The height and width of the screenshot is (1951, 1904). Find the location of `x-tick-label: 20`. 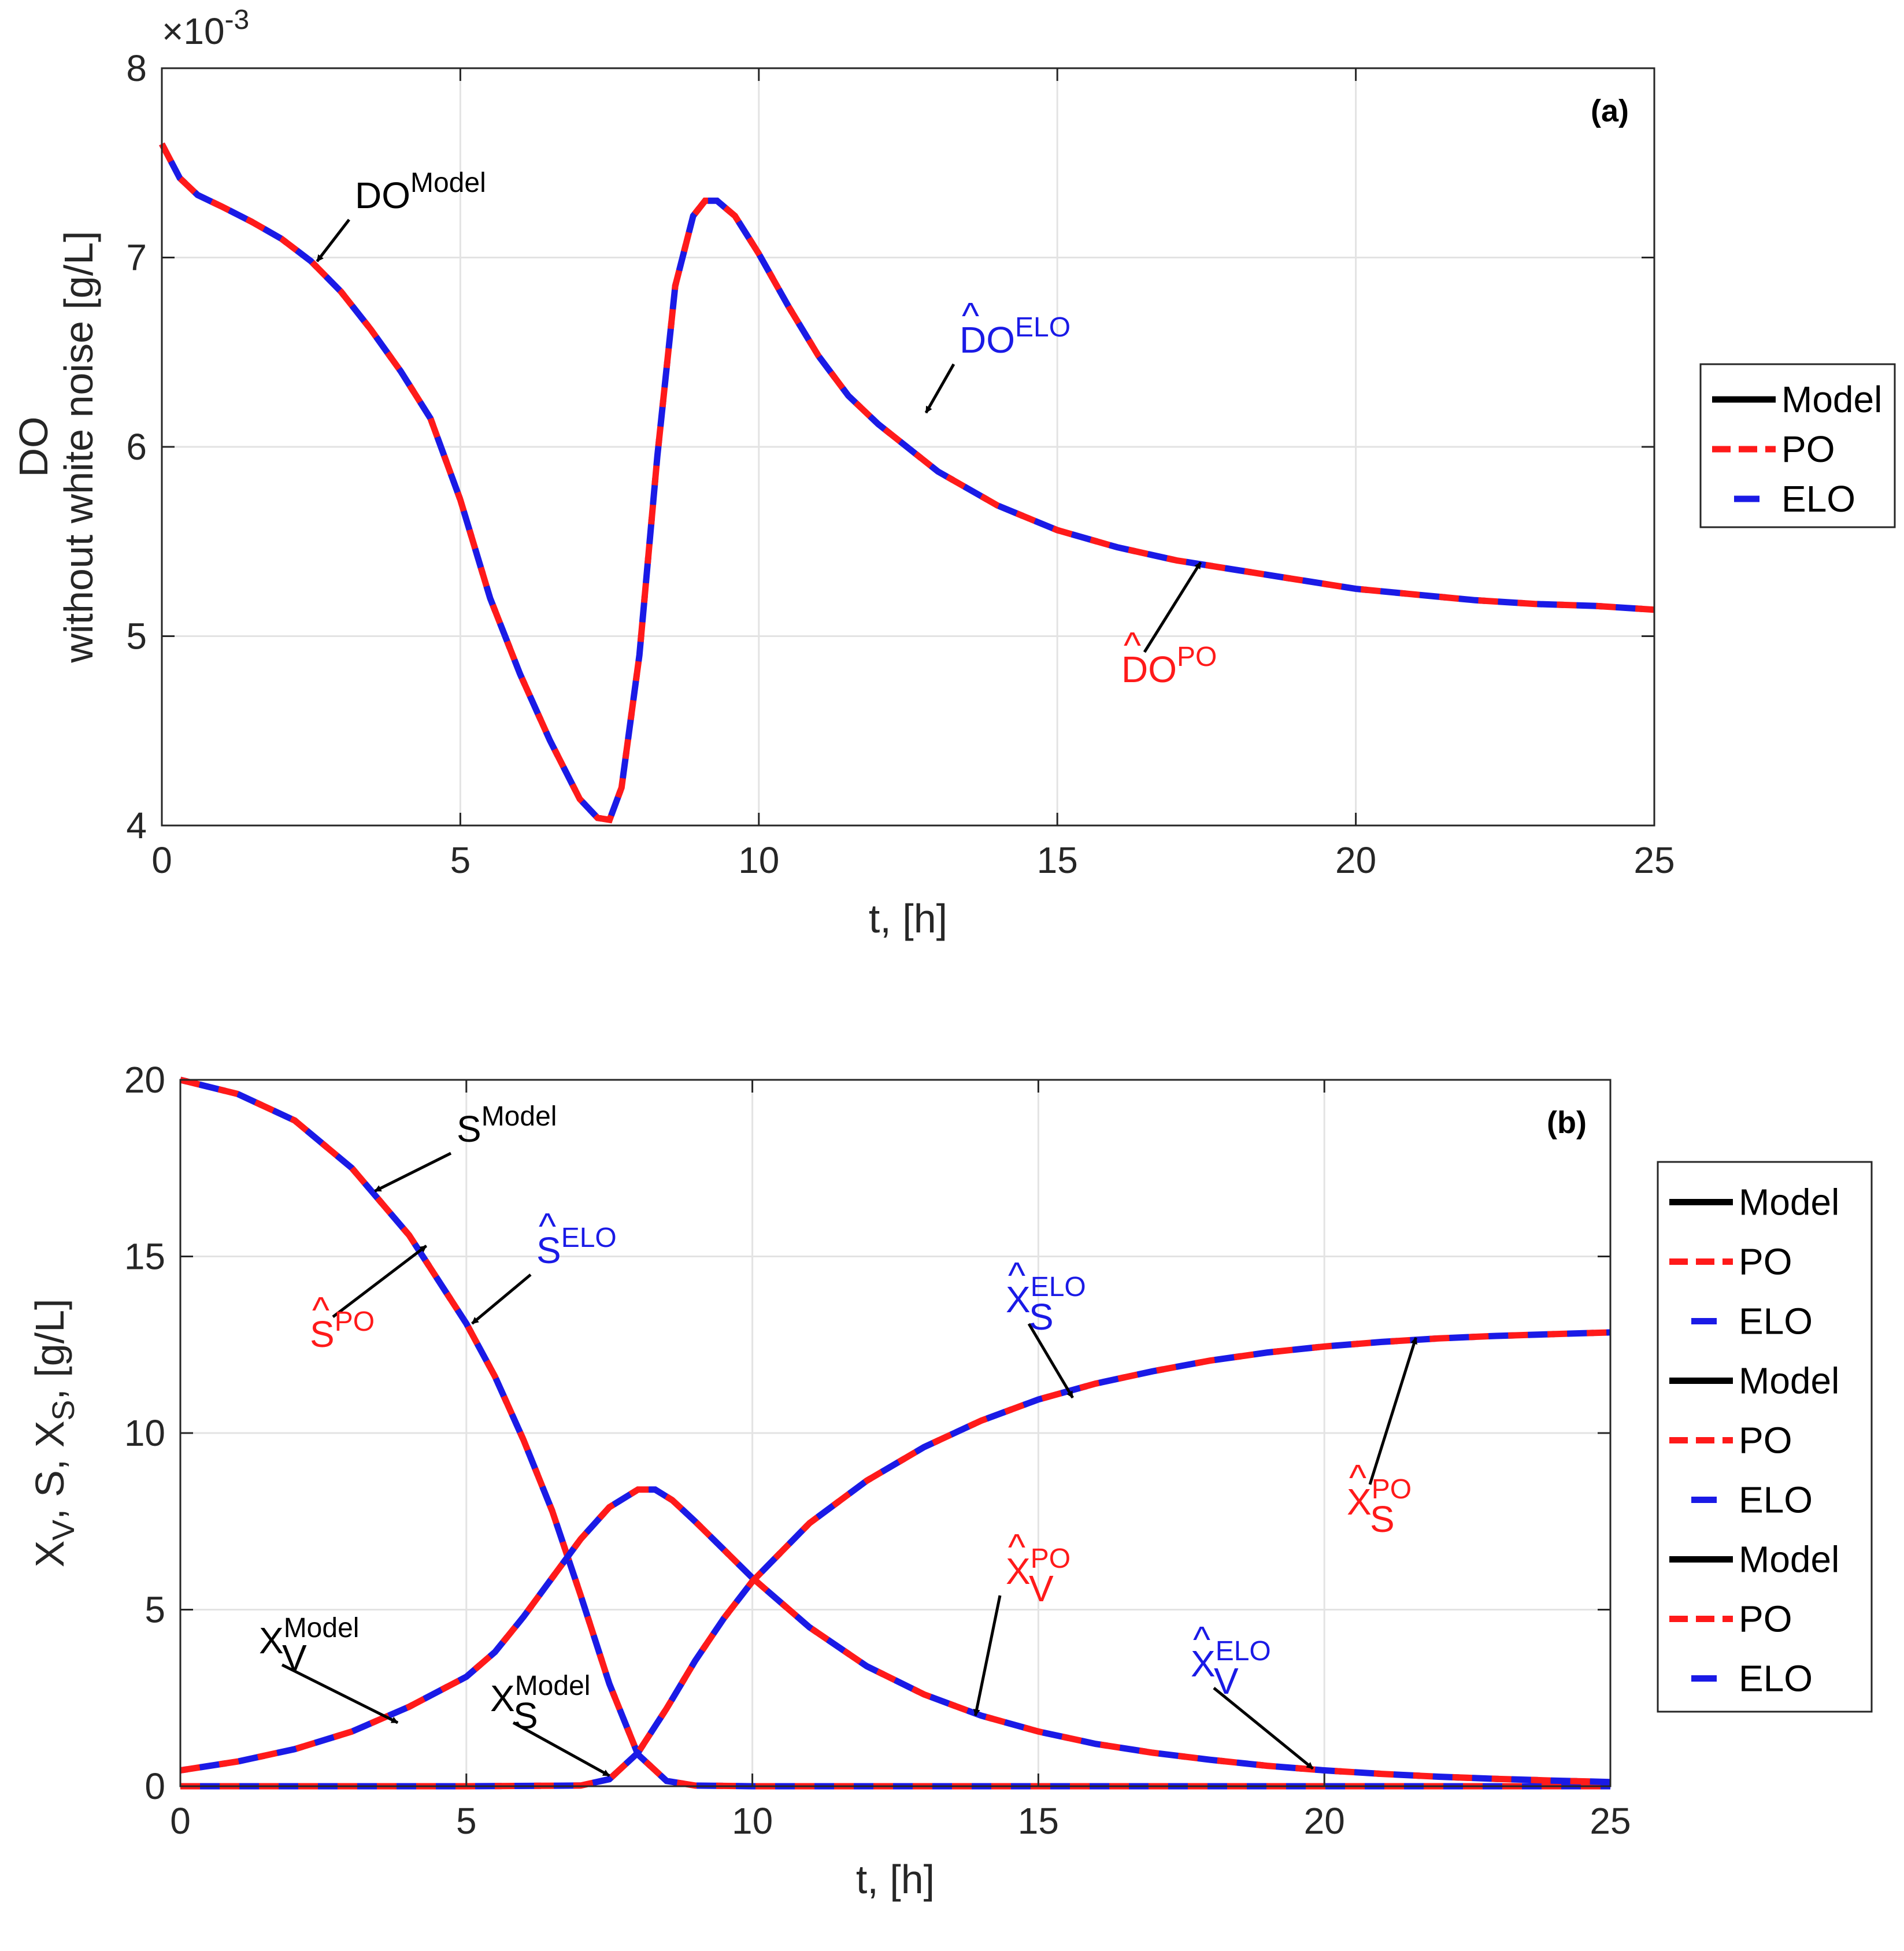

x-tick-label: 20 is located at coordinates (1324, 1821).